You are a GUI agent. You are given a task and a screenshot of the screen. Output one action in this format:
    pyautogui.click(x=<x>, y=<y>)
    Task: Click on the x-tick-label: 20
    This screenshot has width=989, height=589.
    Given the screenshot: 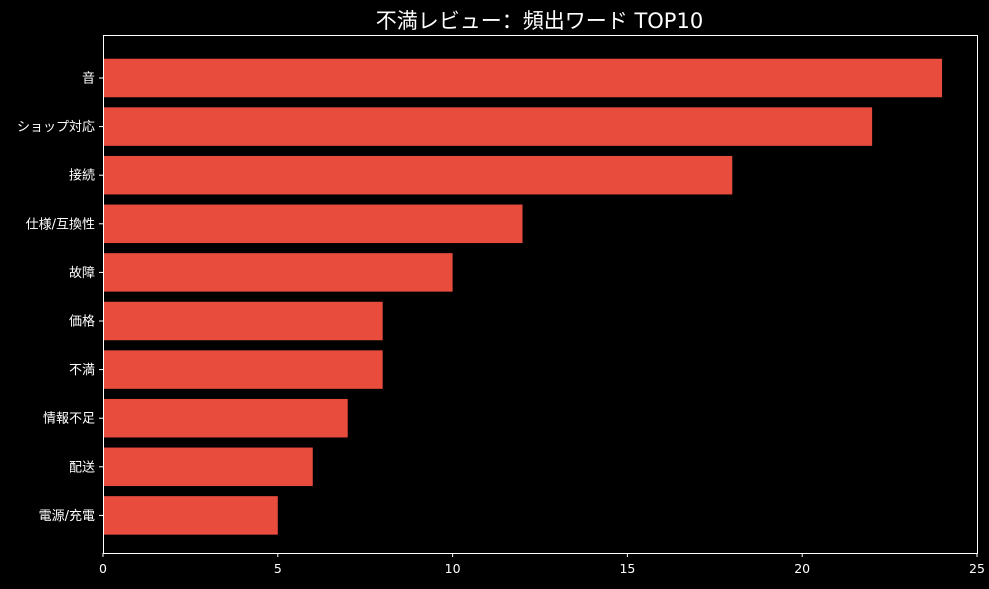 What is the action you would take?
    pyautogui.click(x=802, y=568)
    